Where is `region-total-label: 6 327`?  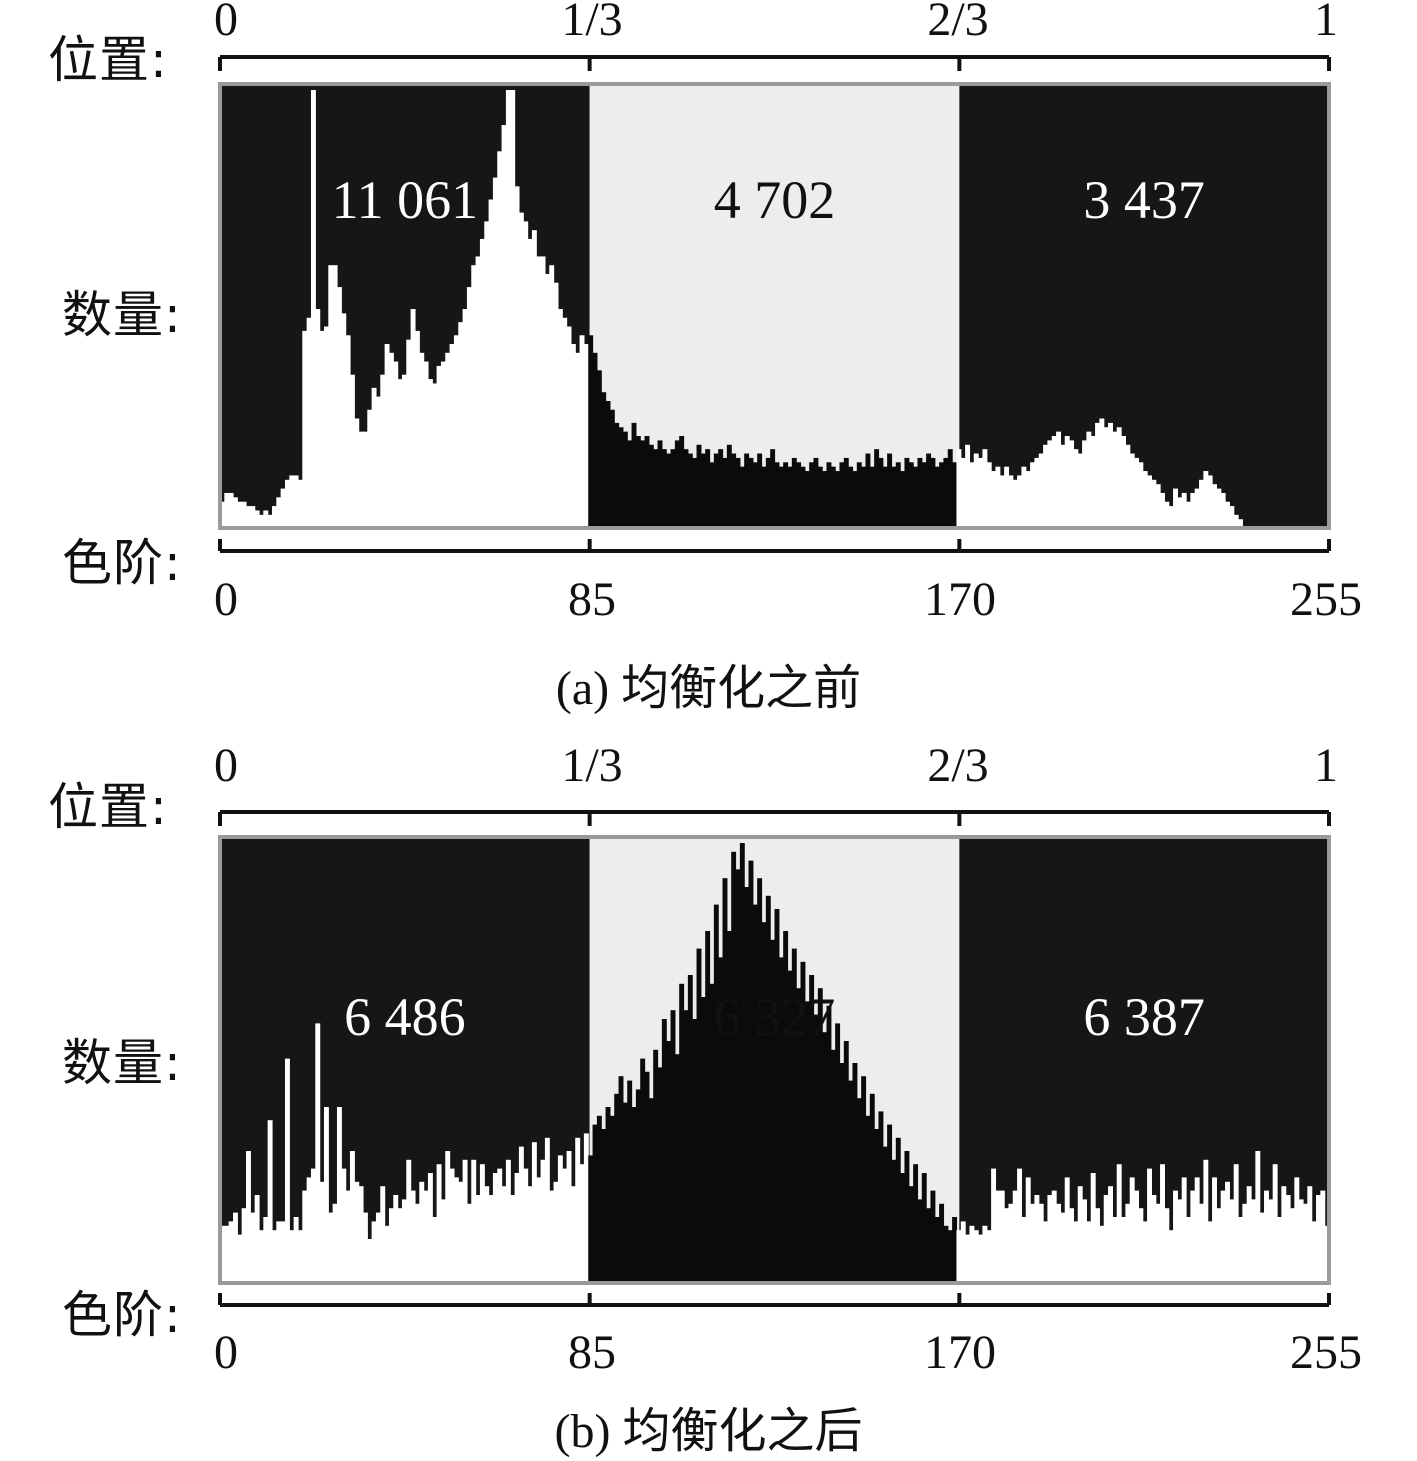
region-total-label: 6 327 is located at coordinates (775, 1017).